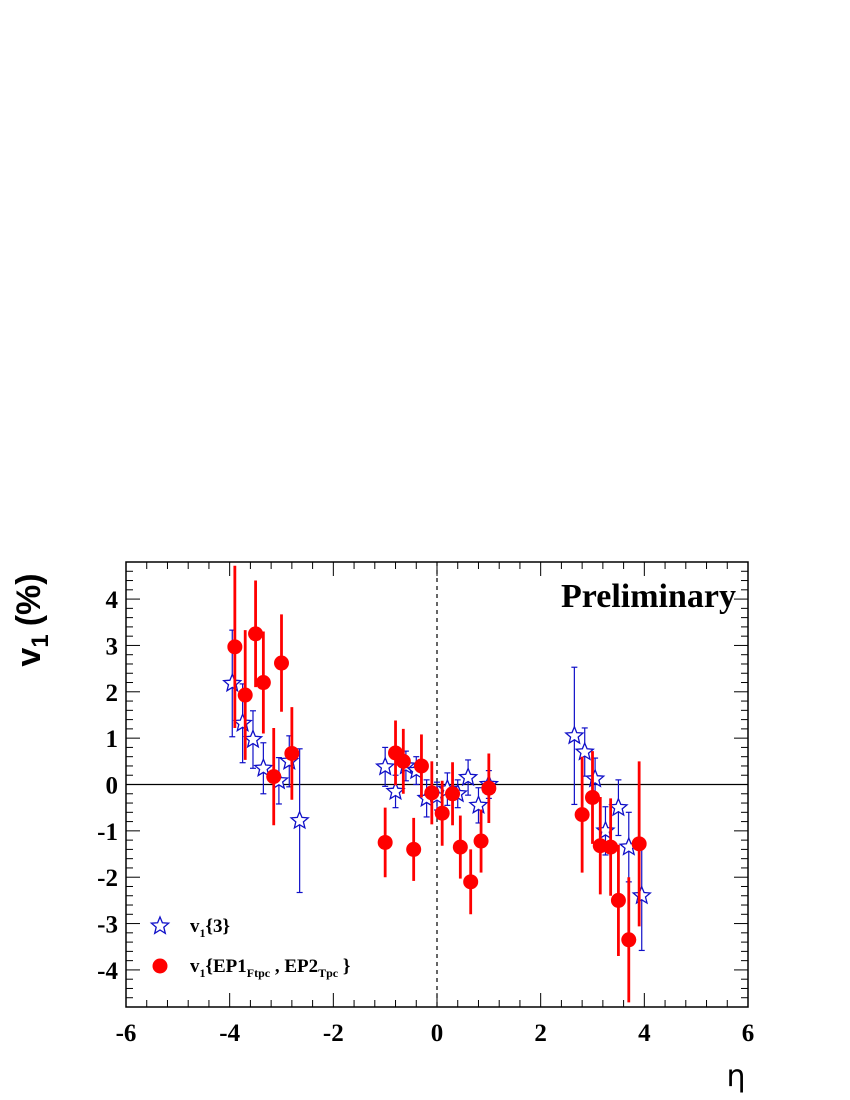 The width and height of the screenshot is (850, 1100). Describe the element at coordinates (748, 1033) in the screenshot. I see `x-tick-label: 6` at that location.